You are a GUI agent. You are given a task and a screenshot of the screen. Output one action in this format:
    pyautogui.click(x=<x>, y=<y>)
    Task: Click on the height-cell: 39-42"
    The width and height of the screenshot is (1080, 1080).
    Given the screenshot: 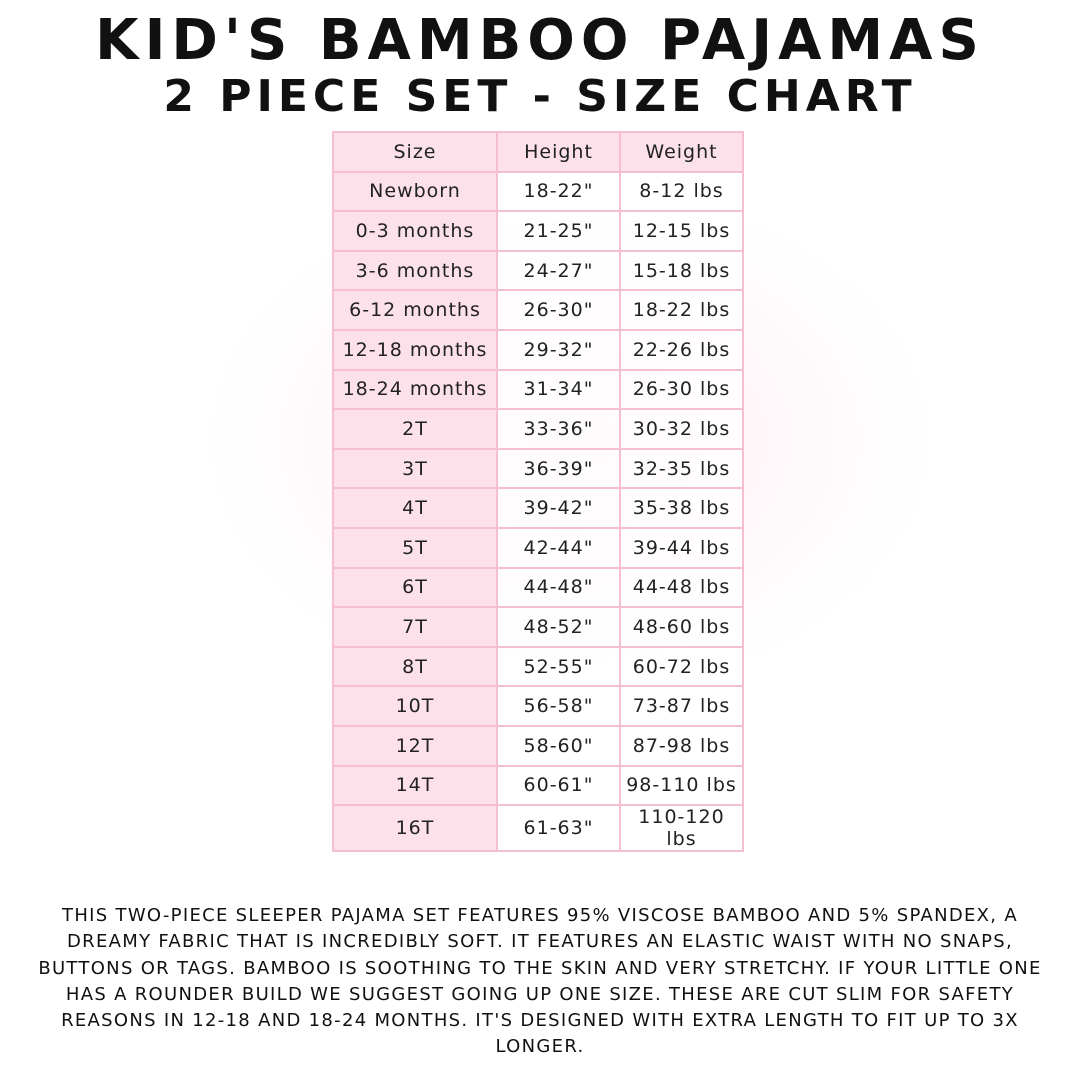 What is the action you would take?
    pyautogui.click(x=558, y=508)
    